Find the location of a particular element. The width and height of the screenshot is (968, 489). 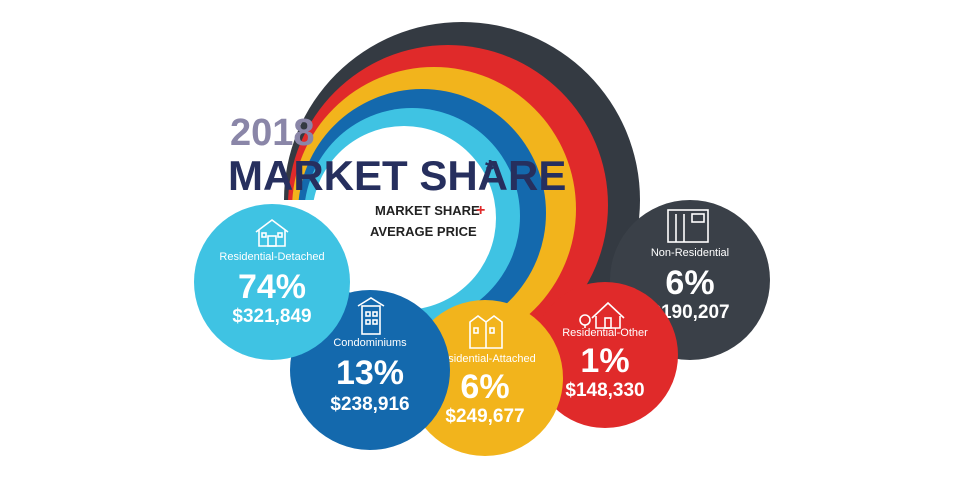

title-asterisk: * is located at coordinates (490, 169).